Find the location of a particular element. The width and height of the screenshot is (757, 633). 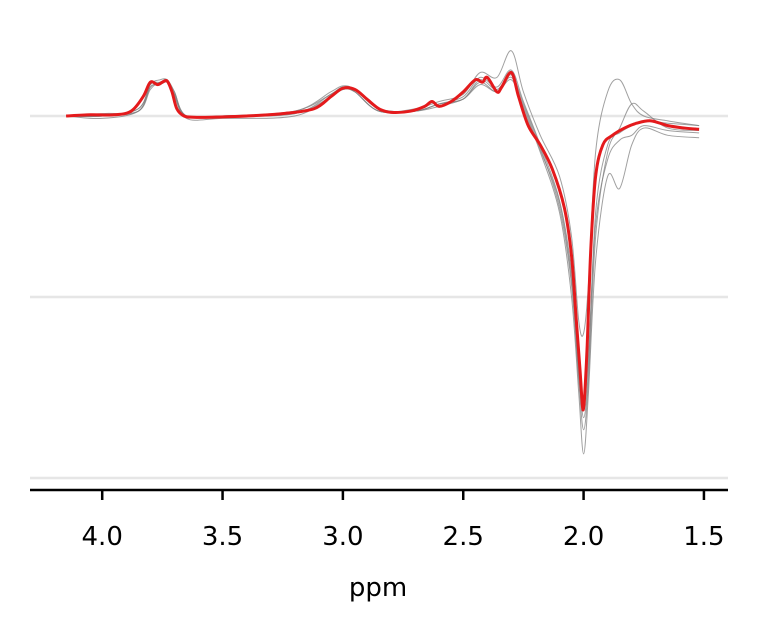

x-tick-label-3: 2.5 is located at coordinates (463, 537).